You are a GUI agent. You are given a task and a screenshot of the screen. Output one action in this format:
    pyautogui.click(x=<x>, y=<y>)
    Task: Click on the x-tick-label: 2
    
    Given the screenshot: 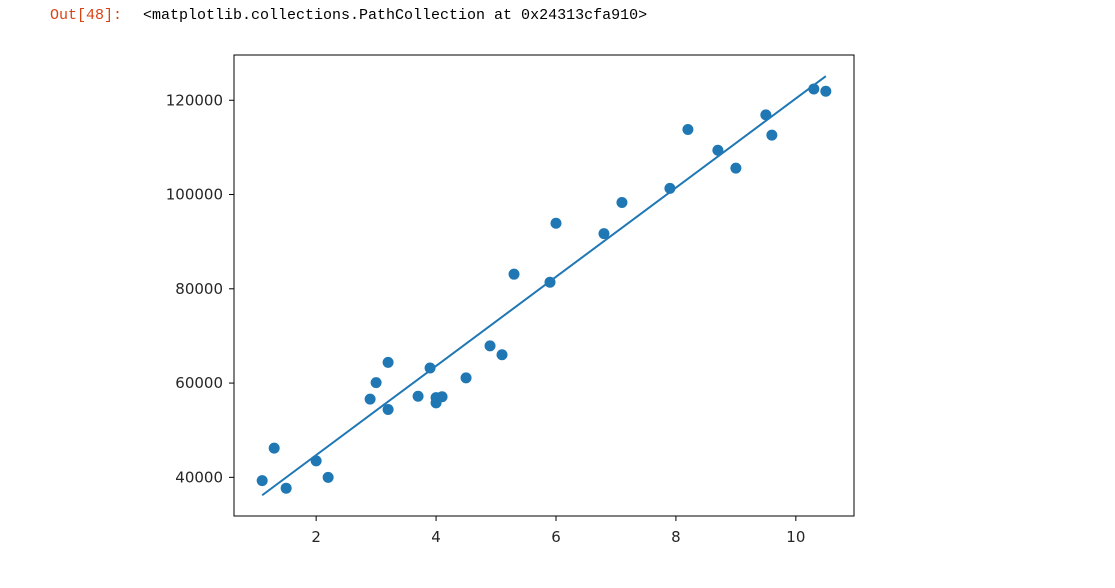 What is the action you would take?
    pyautogui.click(x=316, y=537)
    